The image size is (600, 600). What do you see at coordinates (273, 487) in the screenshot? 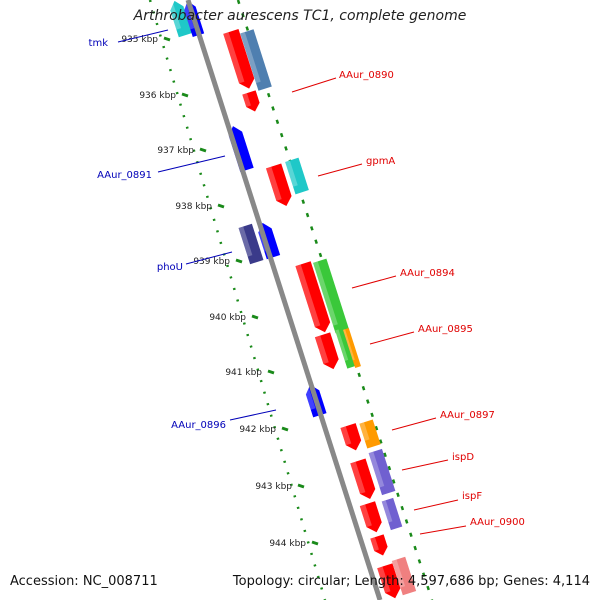
I see `kbp-label: 943 kbp` at bounding box center [273, 487].